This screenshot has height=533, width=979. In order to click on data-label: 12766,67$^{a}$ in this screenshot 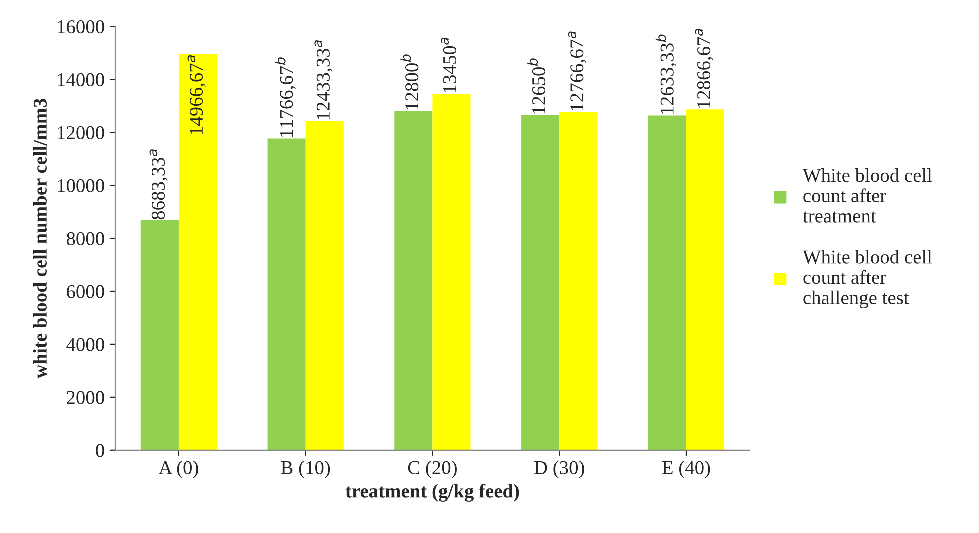, I will do `click(577, 71)`.